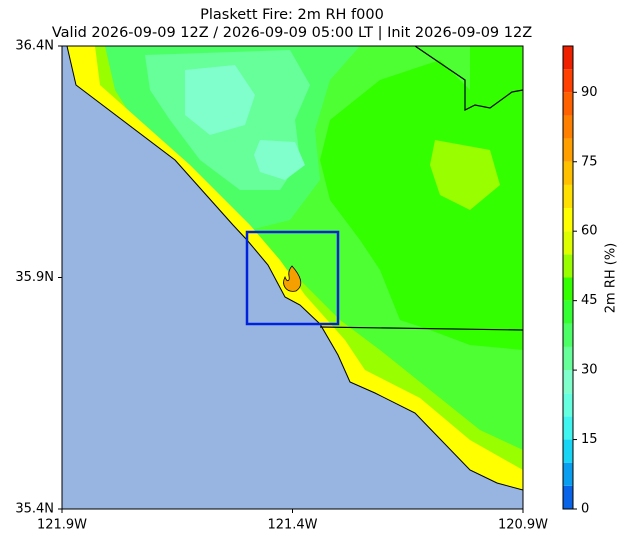 This screenshot has height=547, width=628. Describe the element at coordinates (34, 46) in the screenshot. I see `y-tick-label: 36.4N` at that location.